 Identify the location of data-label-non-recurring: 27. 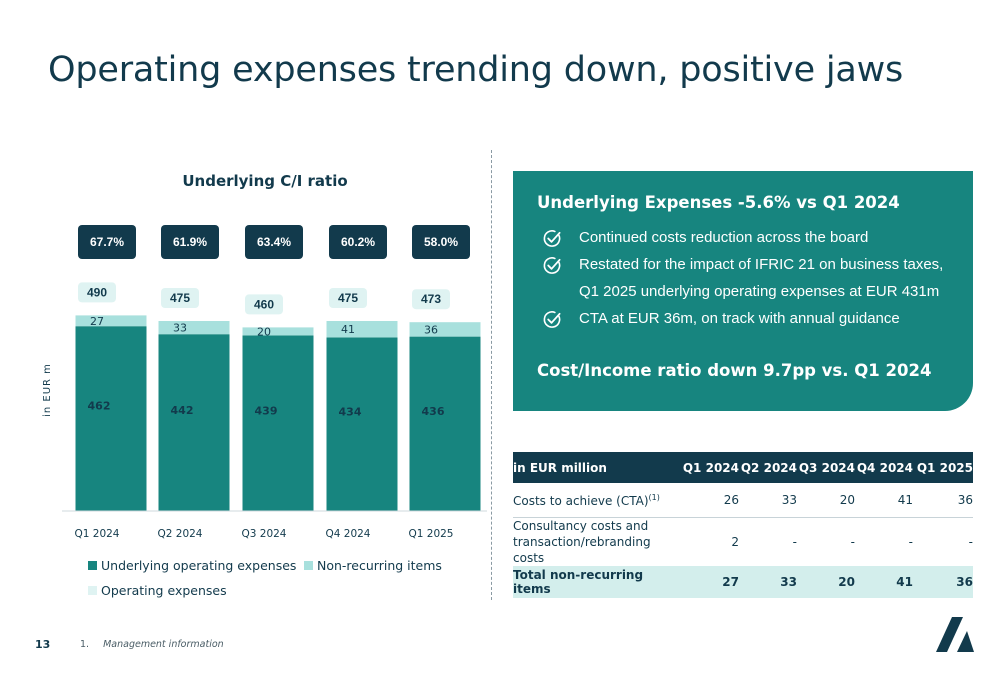
(97, 321).